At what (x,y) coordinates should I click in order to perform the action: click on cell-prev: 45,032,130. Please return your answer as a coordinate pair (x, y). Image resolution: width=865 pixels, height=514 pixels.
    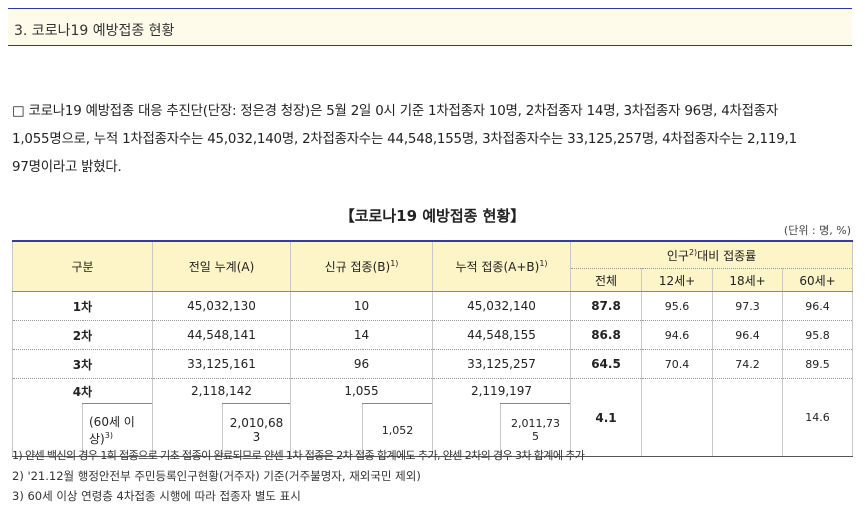
    Looking at the image, I should click on (221, 306).